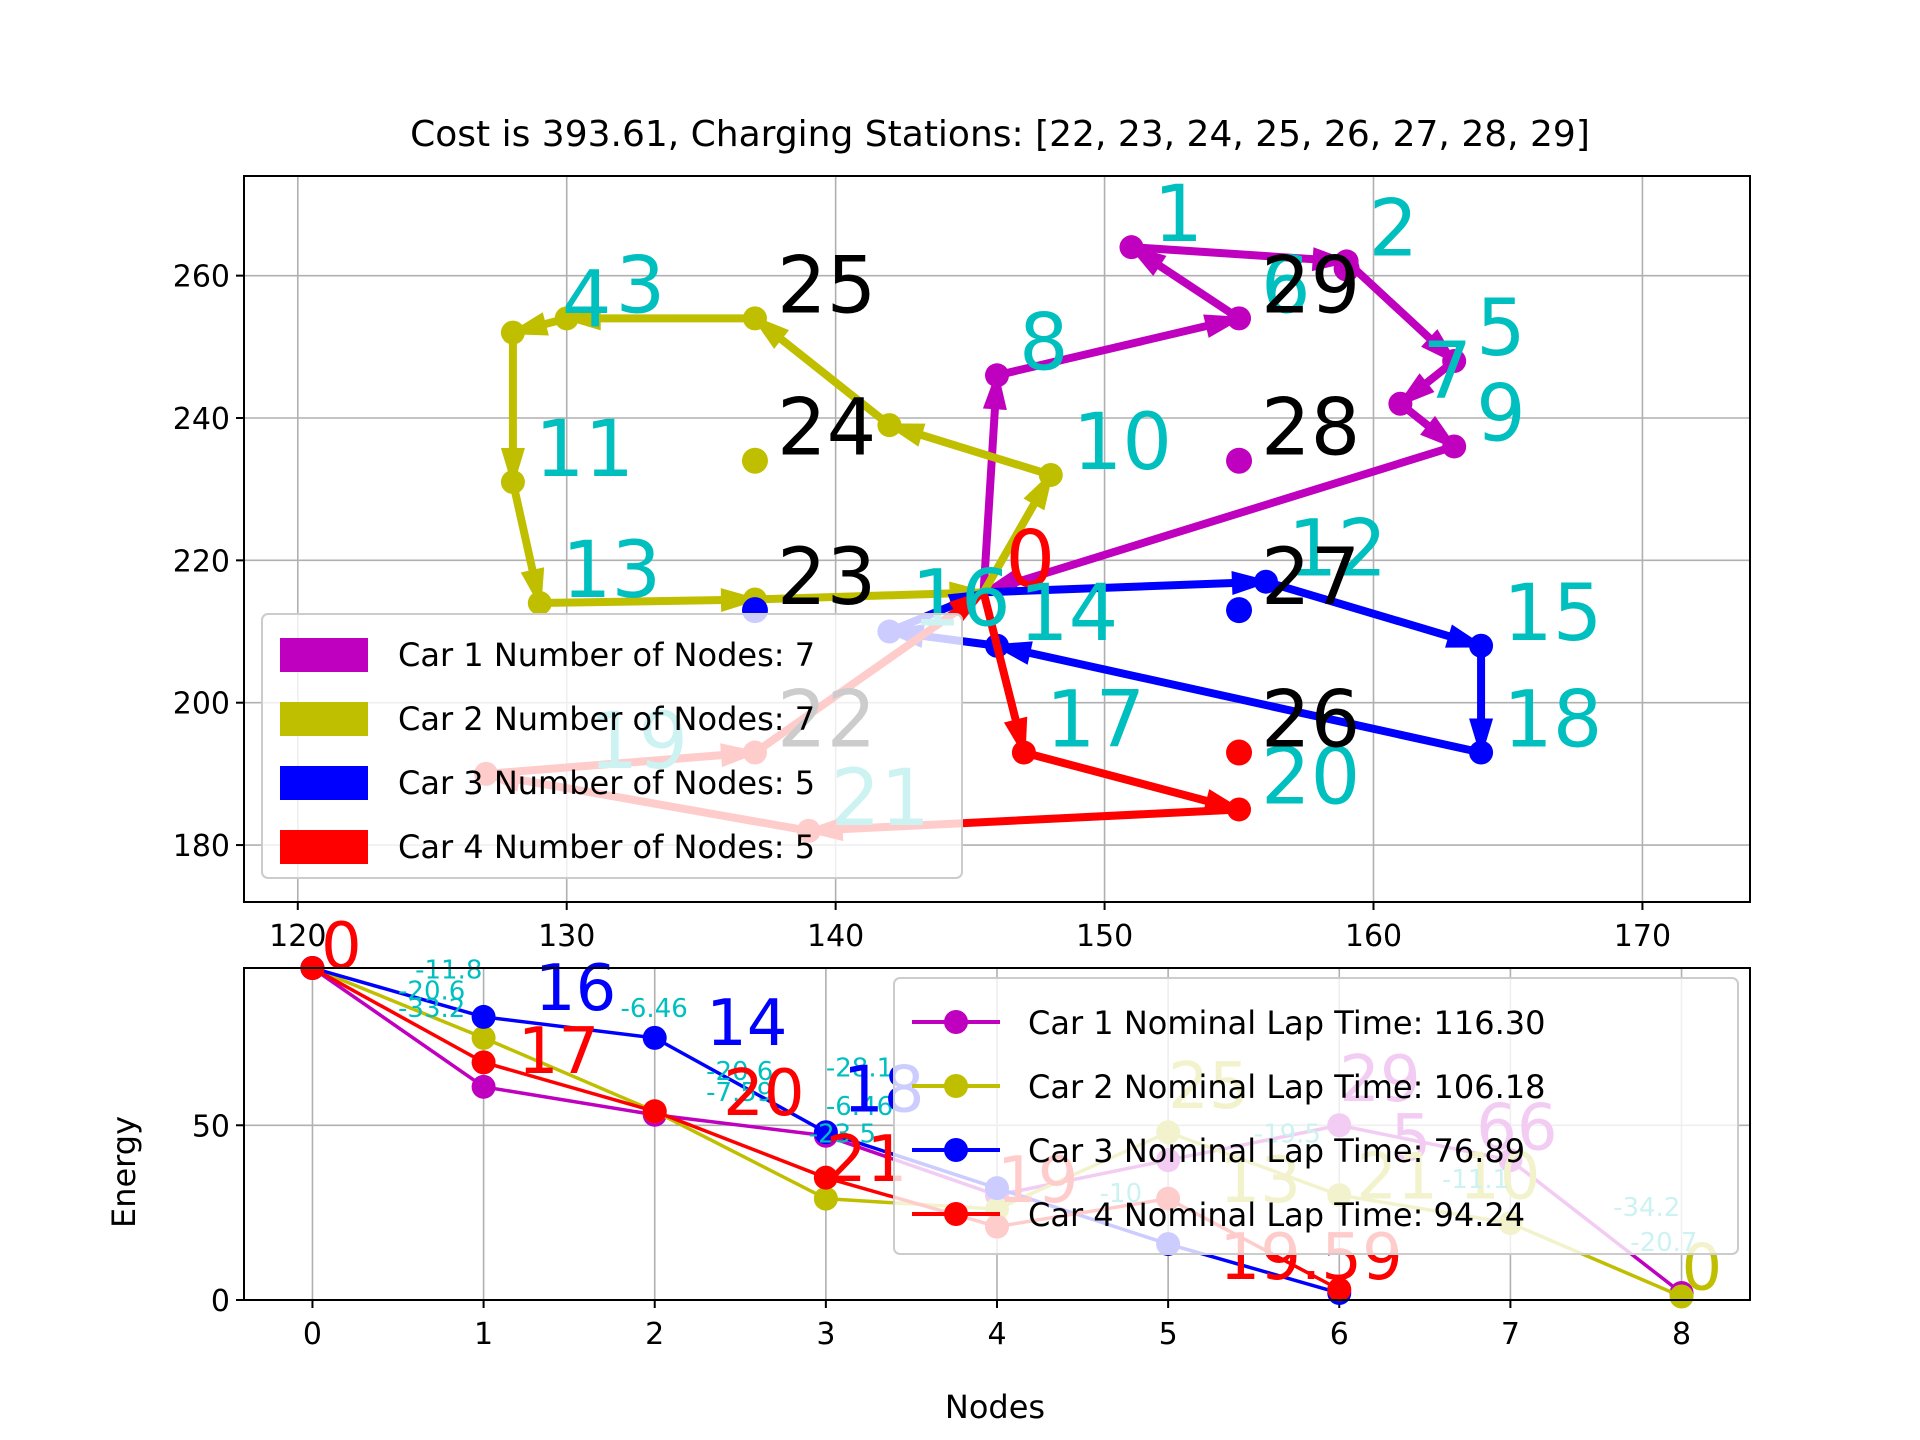  Describe the element at coordinates (995, 1407) in the screenshot. I see `bottom-x-axis-label: Nodes` at that location.